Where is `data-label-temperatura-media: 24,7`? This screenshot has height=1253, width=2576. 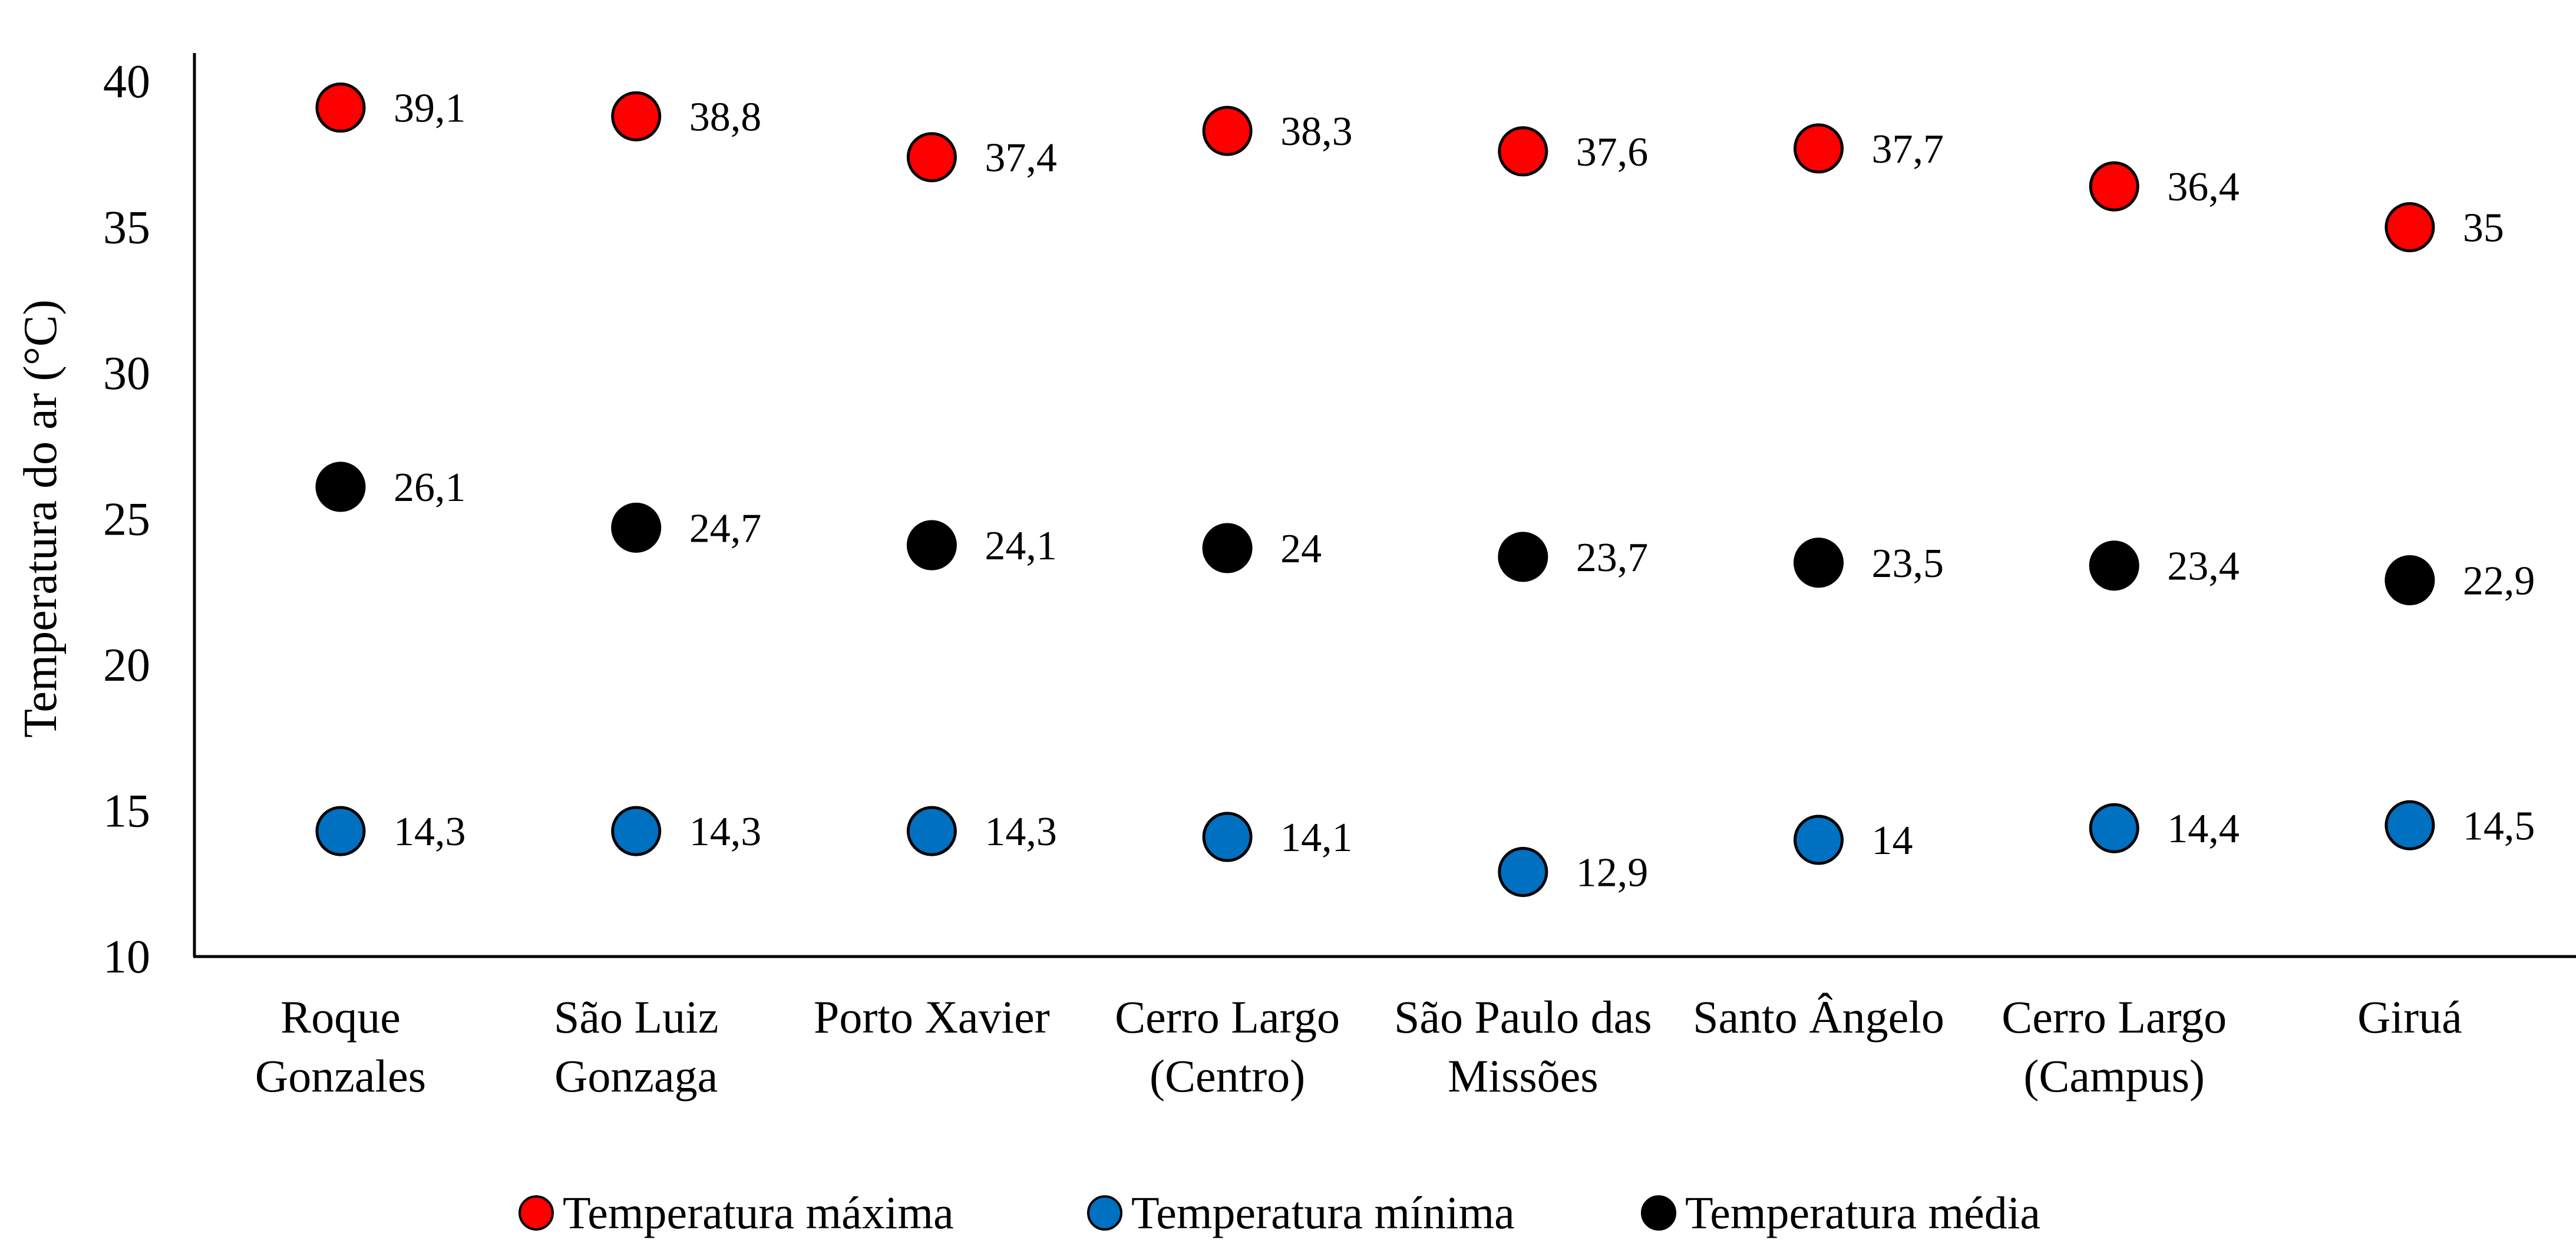
data-label-temperatura-media: 24,7 is located at coordinates (725, 528).